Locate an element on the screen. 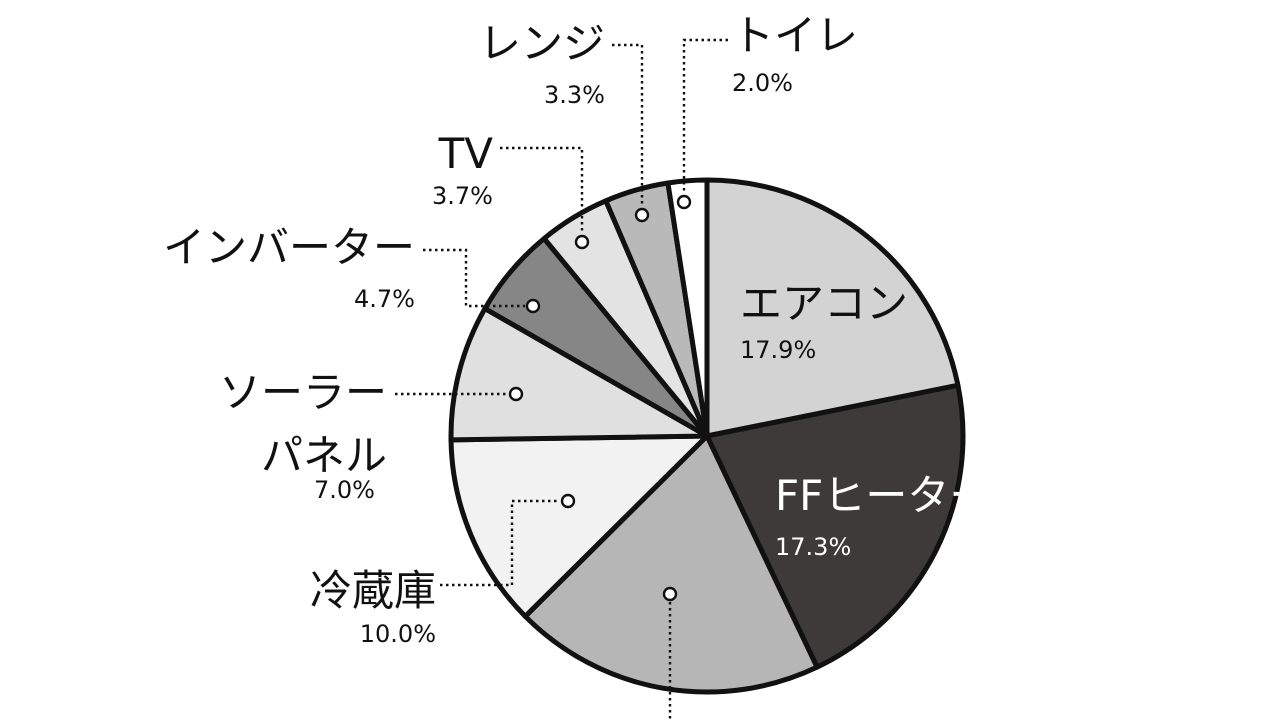 This screenshot has height=720, width=1280. slice-label-name: インバーター is located at coordinates (289, 247).